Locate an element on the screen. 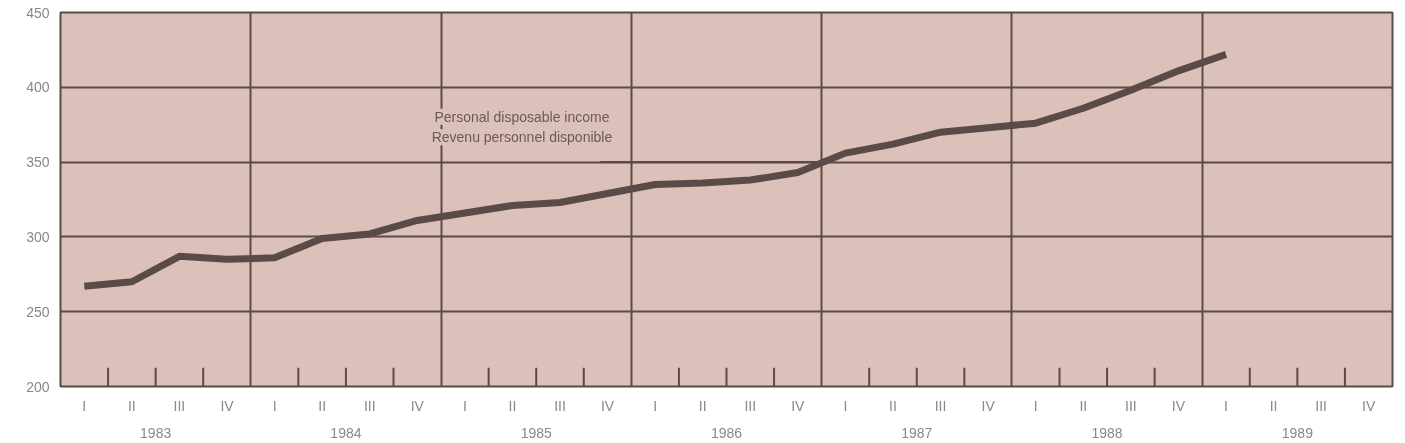 The height and width of the screenshot is (443, 1405). text: 1987 is located at coordinates (917, 432).